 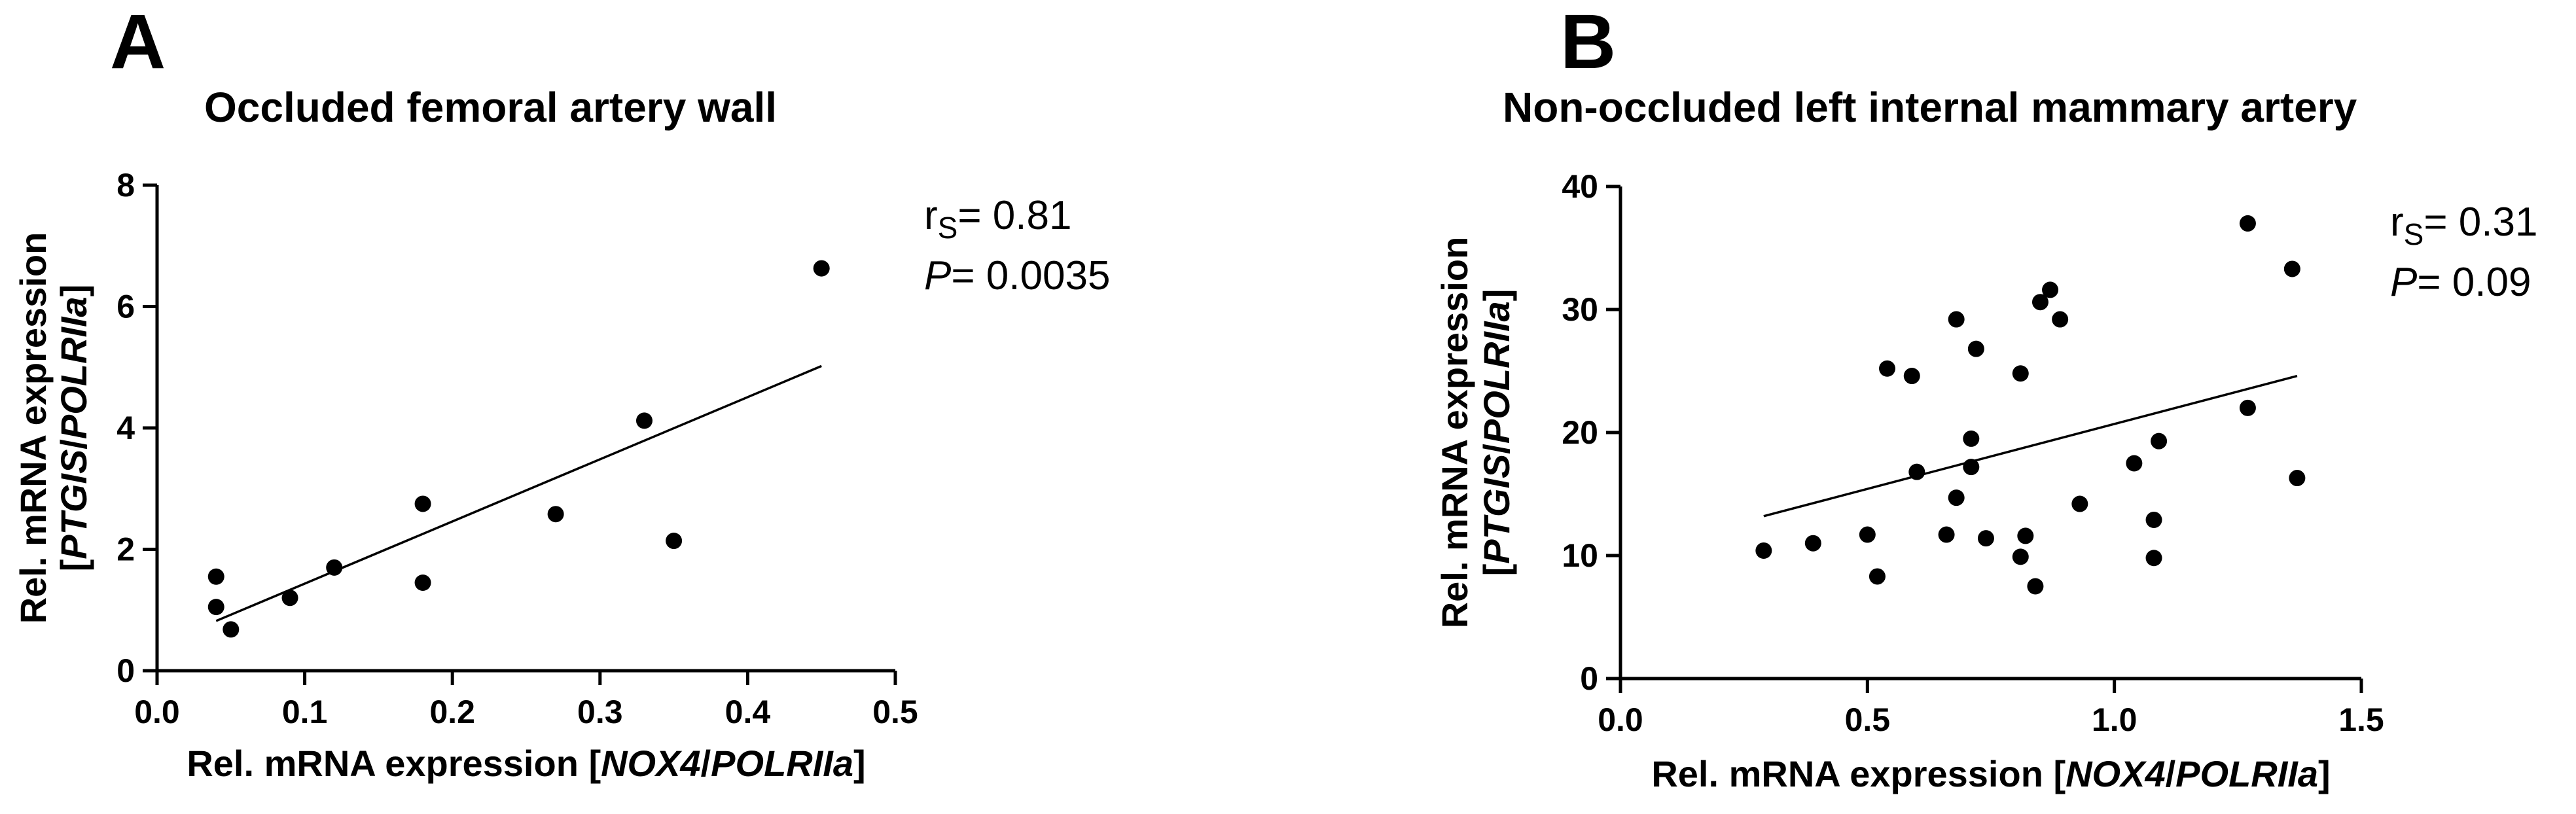 What do you see at coordinates (748, 712) in the screenshot?
I see `x-tick-label: 0.4` at bounding box center [748, 712].